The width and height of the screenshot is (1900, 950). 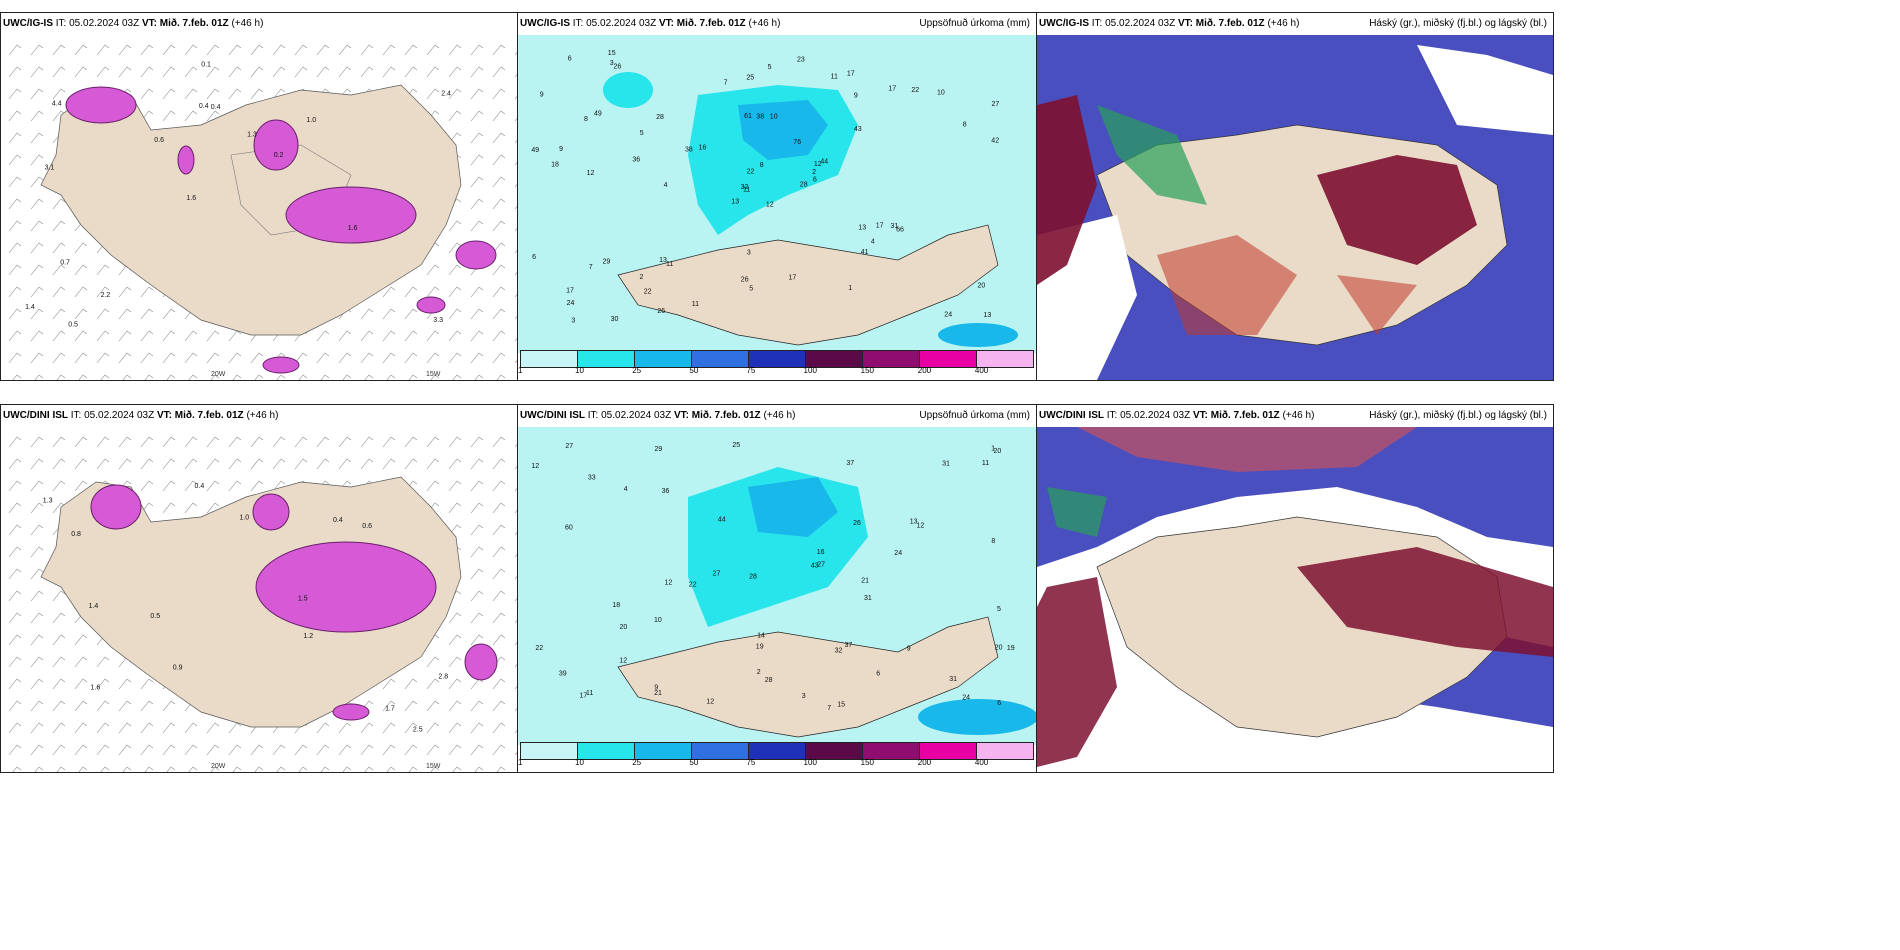 What do you see at coordinates (178, 667) in the screenshot?
I see `value-label: 0.9` at bounding box center [178, 667].